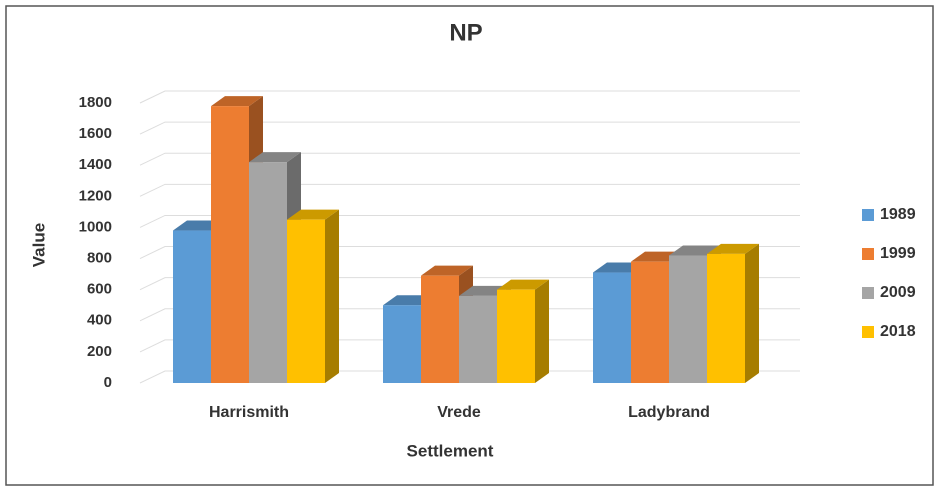 The width and height of the screenshot is (939, 496). I want to click on y-tick-label: 400, so click(99, 320).